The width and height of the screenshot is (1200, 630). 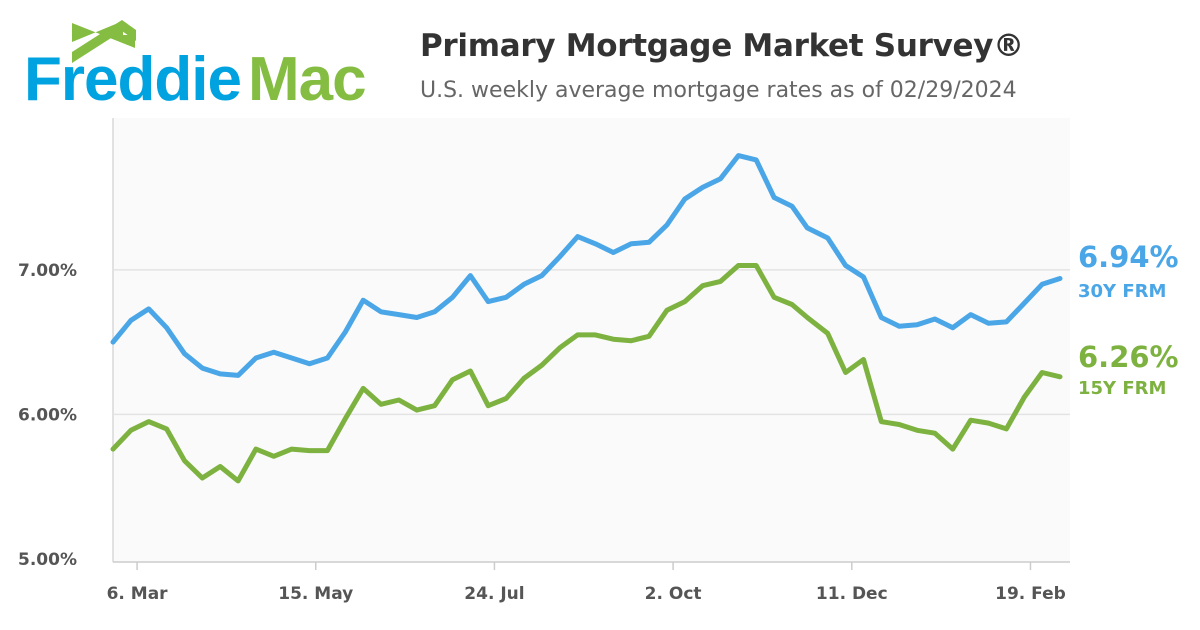 What do you see at coordinates (47, 560) in the screenshot?
I see `y-tick-label: 5.00%` at bounding box center [47, 560].